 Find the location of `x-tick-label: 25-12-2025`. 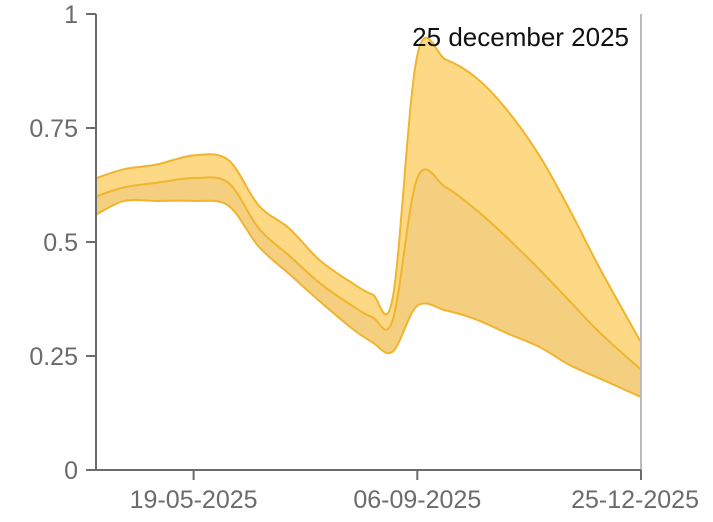

x-tick-label: 25-12-2025 is located at coordinates (635, 500).